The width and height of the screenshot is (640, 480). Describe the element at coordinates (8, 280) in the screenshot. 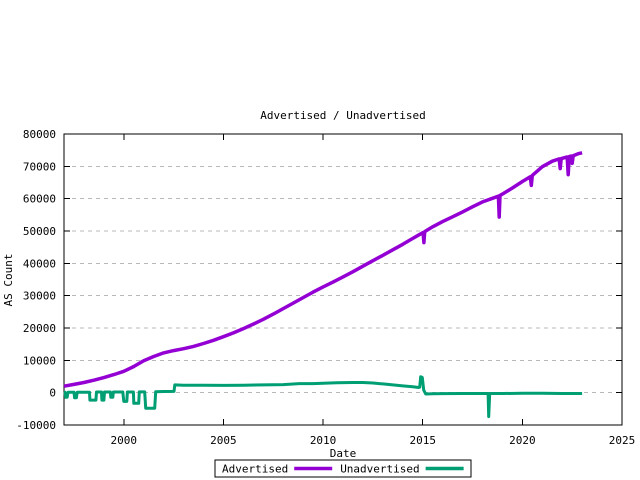

I see `y-axis-label: AS Count` at that location.